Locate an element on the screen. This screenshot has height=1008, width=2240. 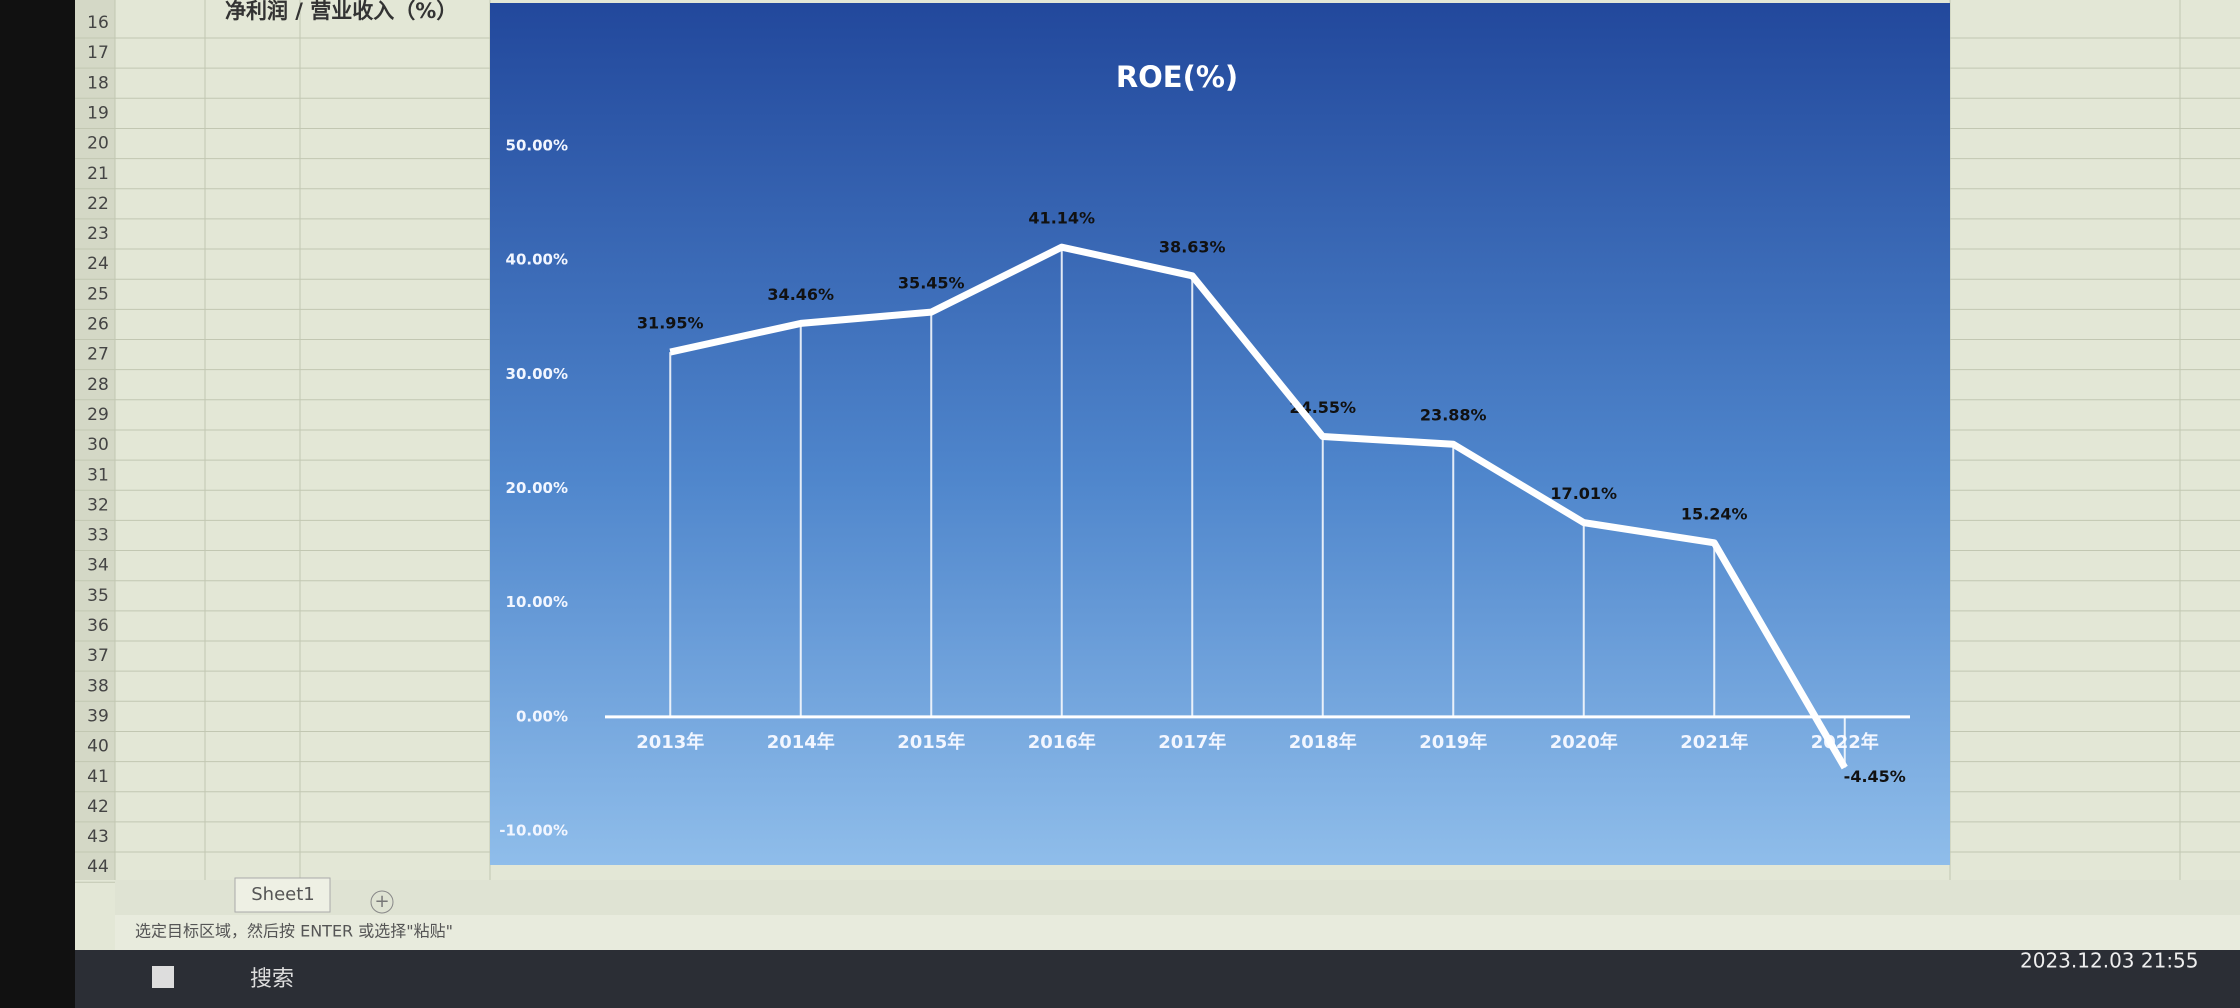
data-label: 41.14% is located at coordinates (1061, 218).